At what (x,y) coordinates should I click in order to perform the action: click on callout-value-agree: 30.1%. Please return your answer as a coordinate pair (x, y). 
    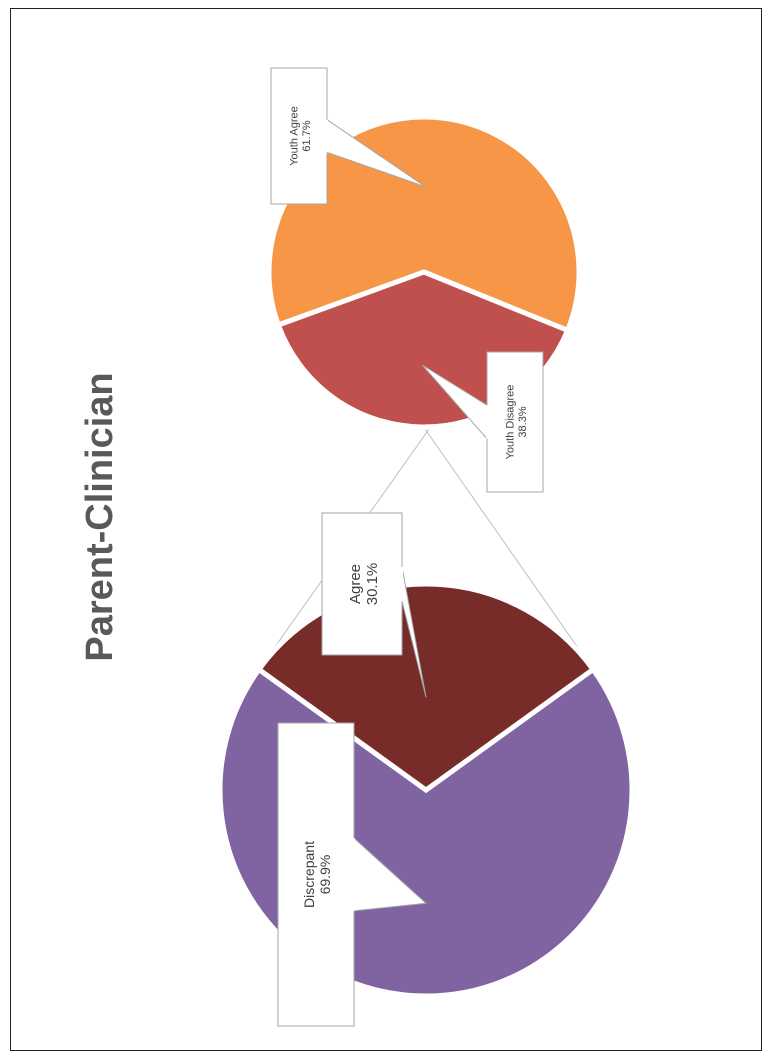
    Looking at the image, I should click on (372, 584).